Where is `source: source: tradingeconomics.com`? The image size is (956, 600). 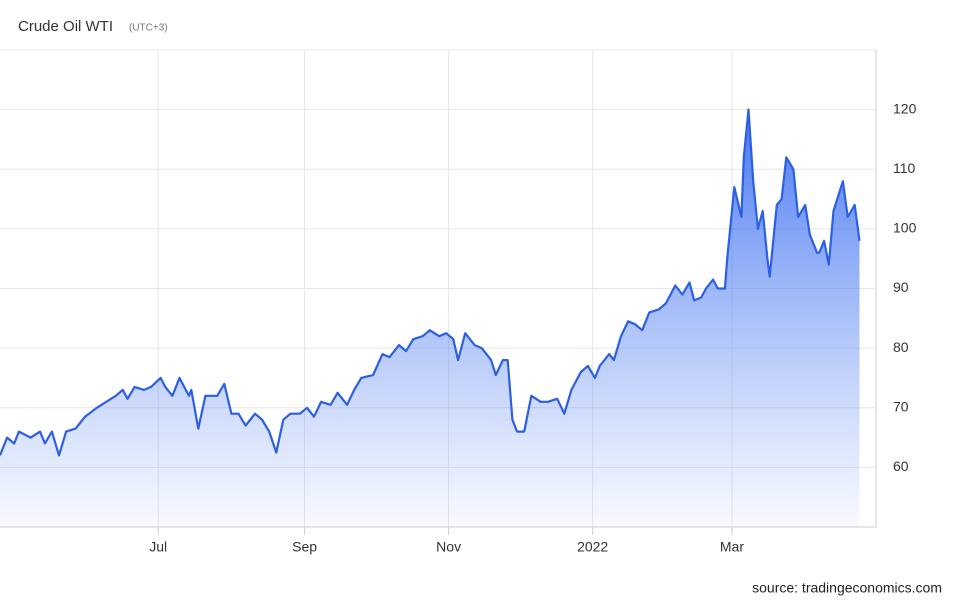
source: source: tradingeconomics.com is located at coordinates (847, 588).